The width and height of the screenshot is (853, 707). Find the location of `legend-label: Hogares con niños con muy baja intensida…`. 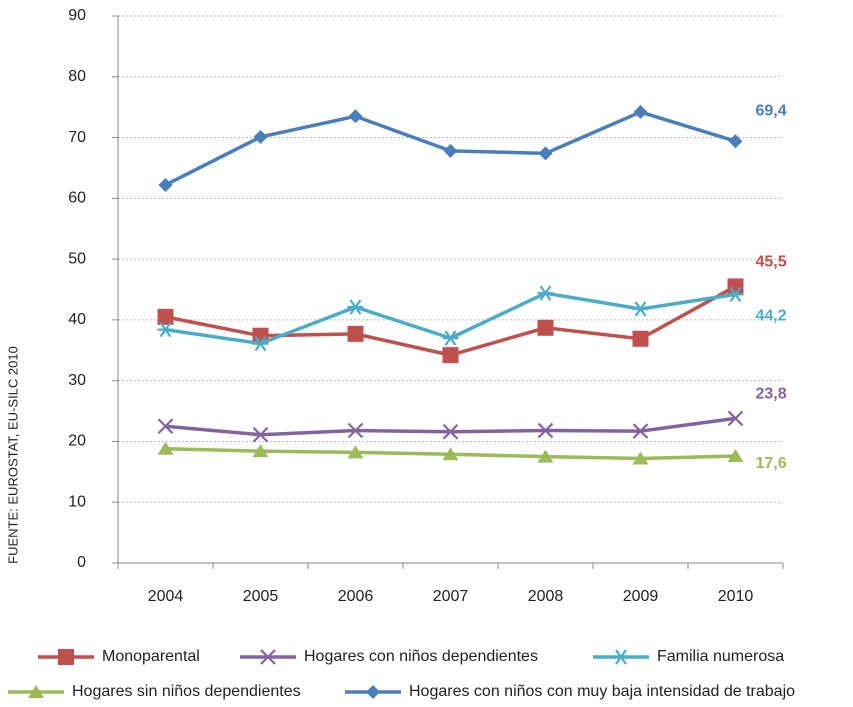

legend-label: Hogares con niños con muy baja intensida… is located at coordinates (602, 691).